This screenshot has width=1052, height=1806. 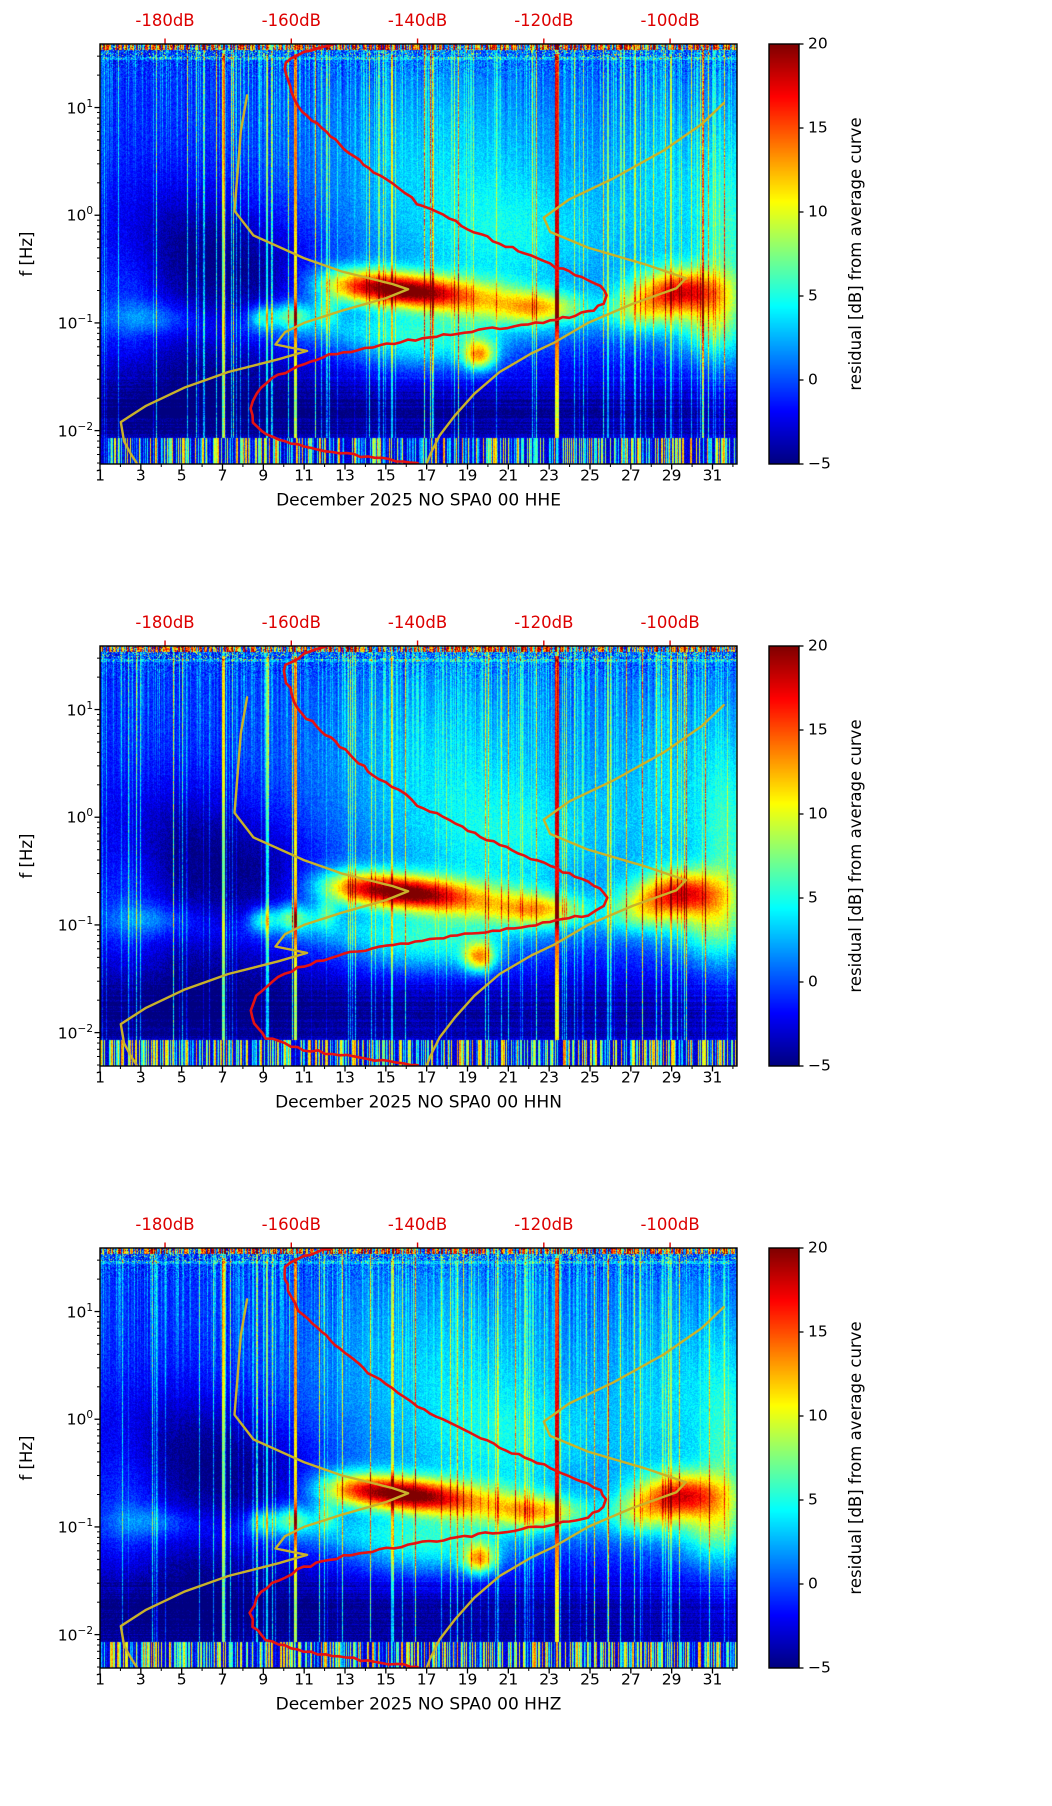 What do you see at coordinates (418, 500) in the screenshot?
I see `x-axis-label: December 2025 NO SPA0 00 HHE` at bounding box center [418, 500].